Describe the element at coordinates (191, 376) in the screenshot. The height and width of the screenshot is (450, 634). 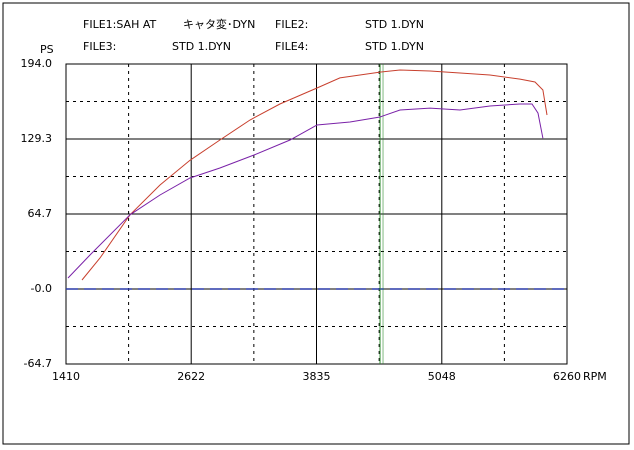
I see `x-tick-label: 2622` at that location.